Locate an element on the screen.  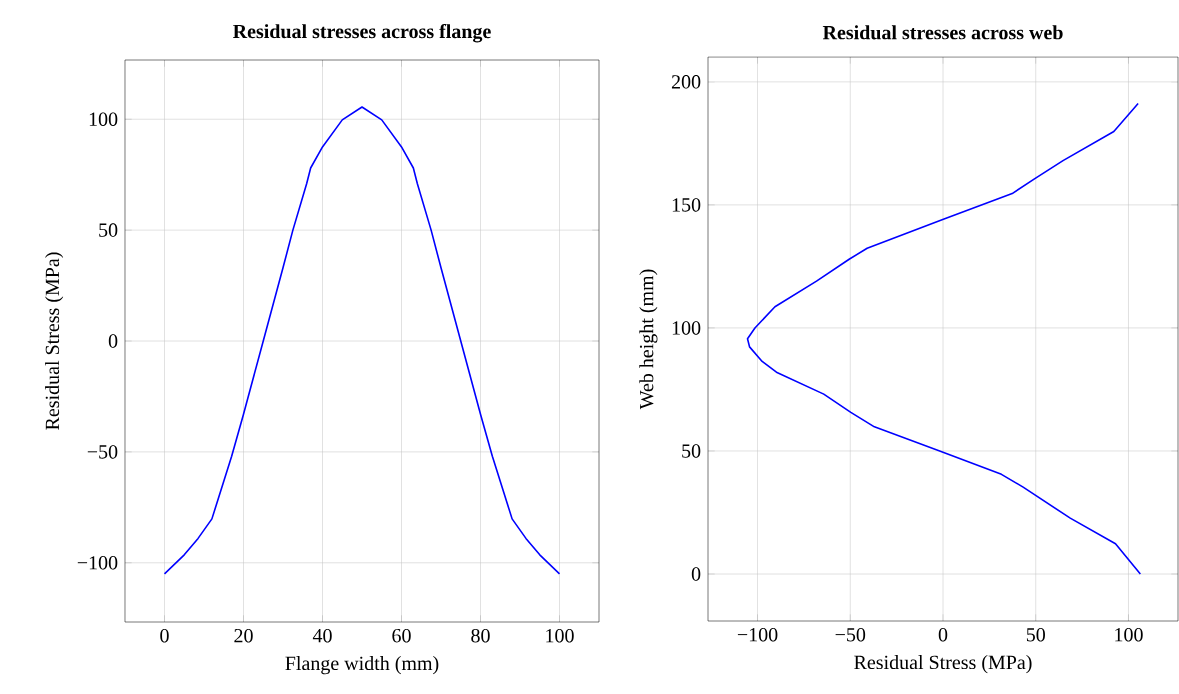
x-tick-label: −50 is located at coordinates (850, 634).